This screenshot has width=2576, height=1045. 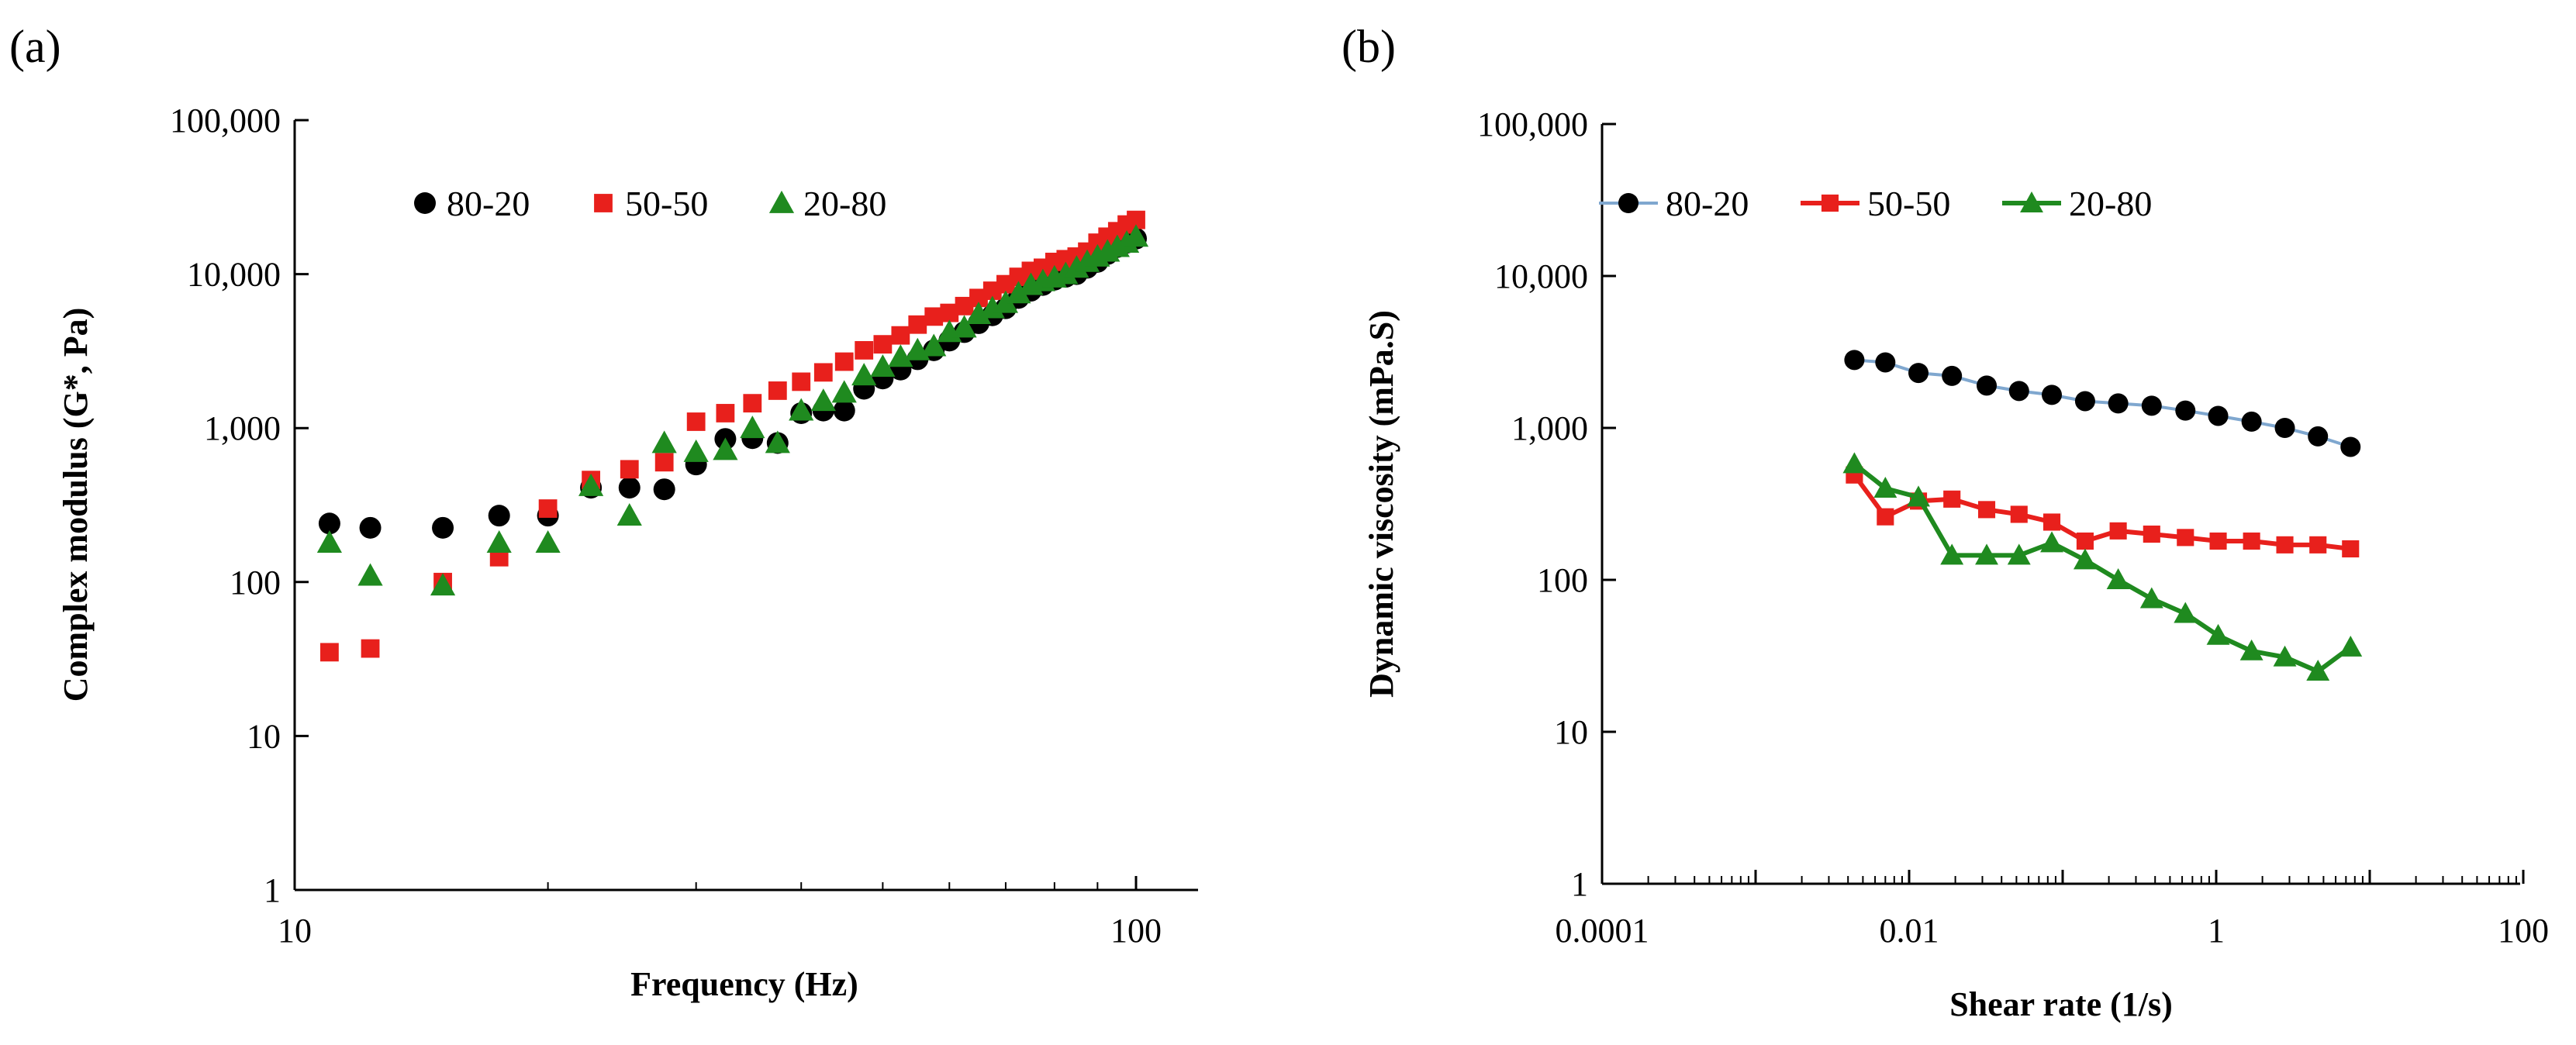 What do you see at coordinates (2061, 1004) in the screenshot?
I see `panel-b-x-axis-title: Shear rate (1/s)` at bounding box center [2061, 1004].